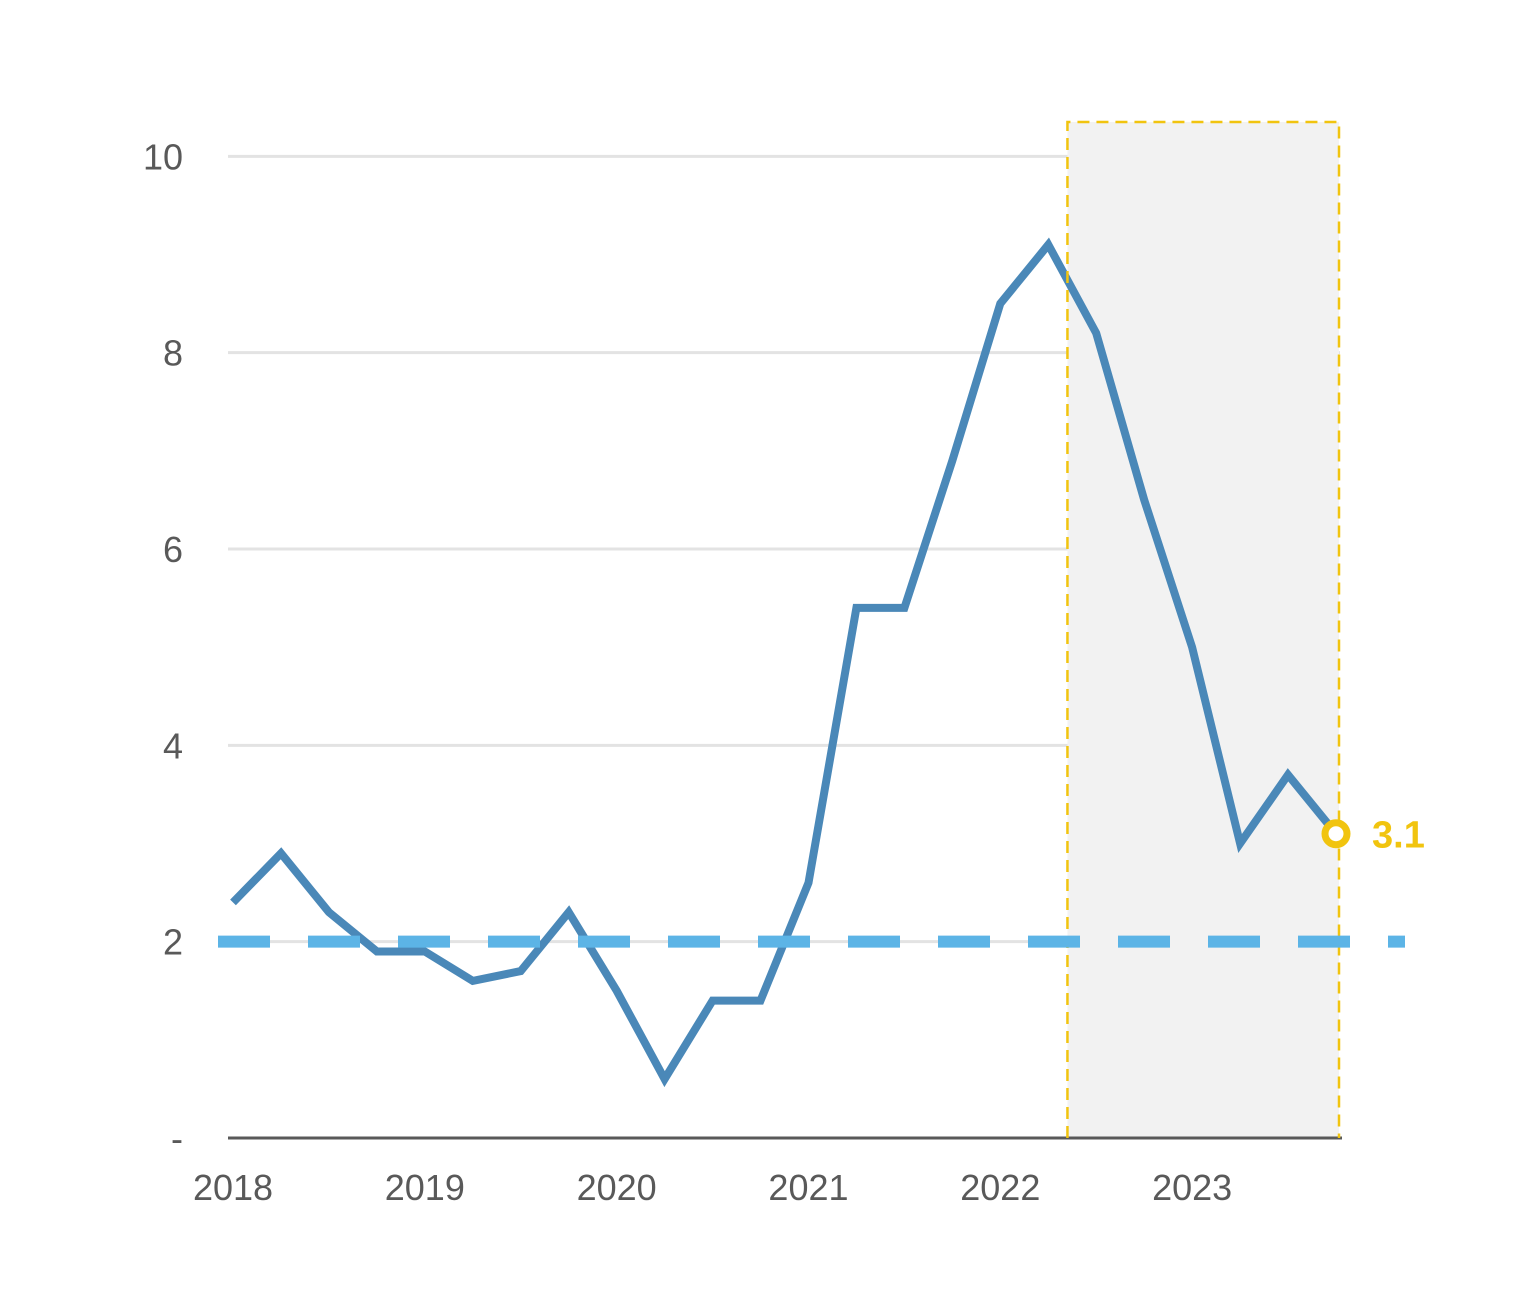 The image size is (1537, 1297). Describe the element at coordinates (712, 1187) in the screenshot. I see `x-axis-ticks: 2018 2019 2020 2021 2022 2023` at that location.